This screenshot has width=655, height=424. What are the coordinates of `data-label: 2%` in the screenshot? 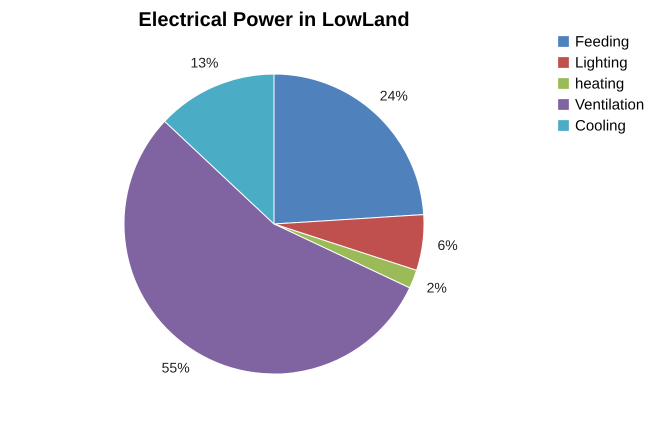 It's located at (436, 287).